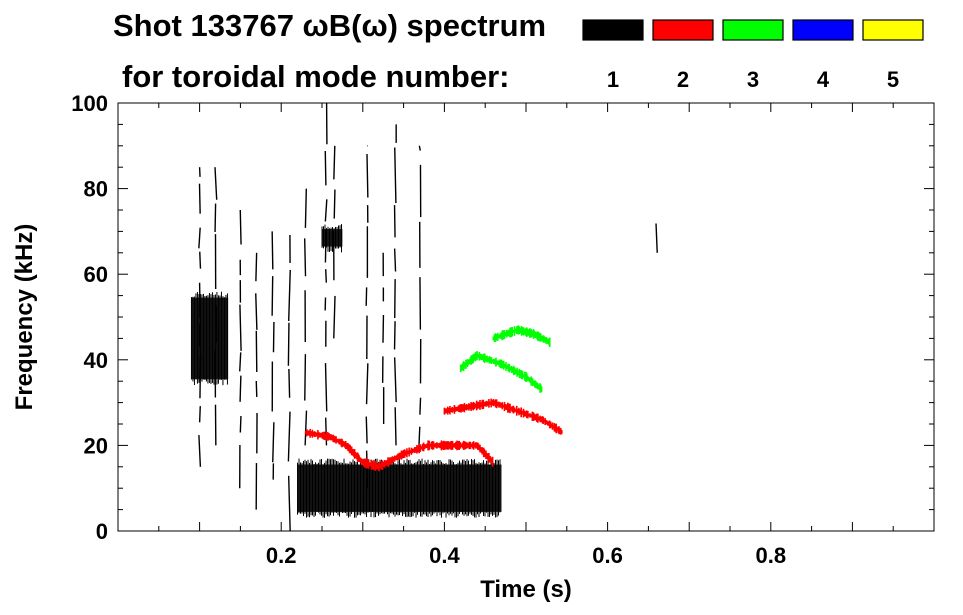 The image size is (963, 615). Describe the element at coordinates (96, 274) in the screenshot. I see `y-tick-label: 60` at that location.